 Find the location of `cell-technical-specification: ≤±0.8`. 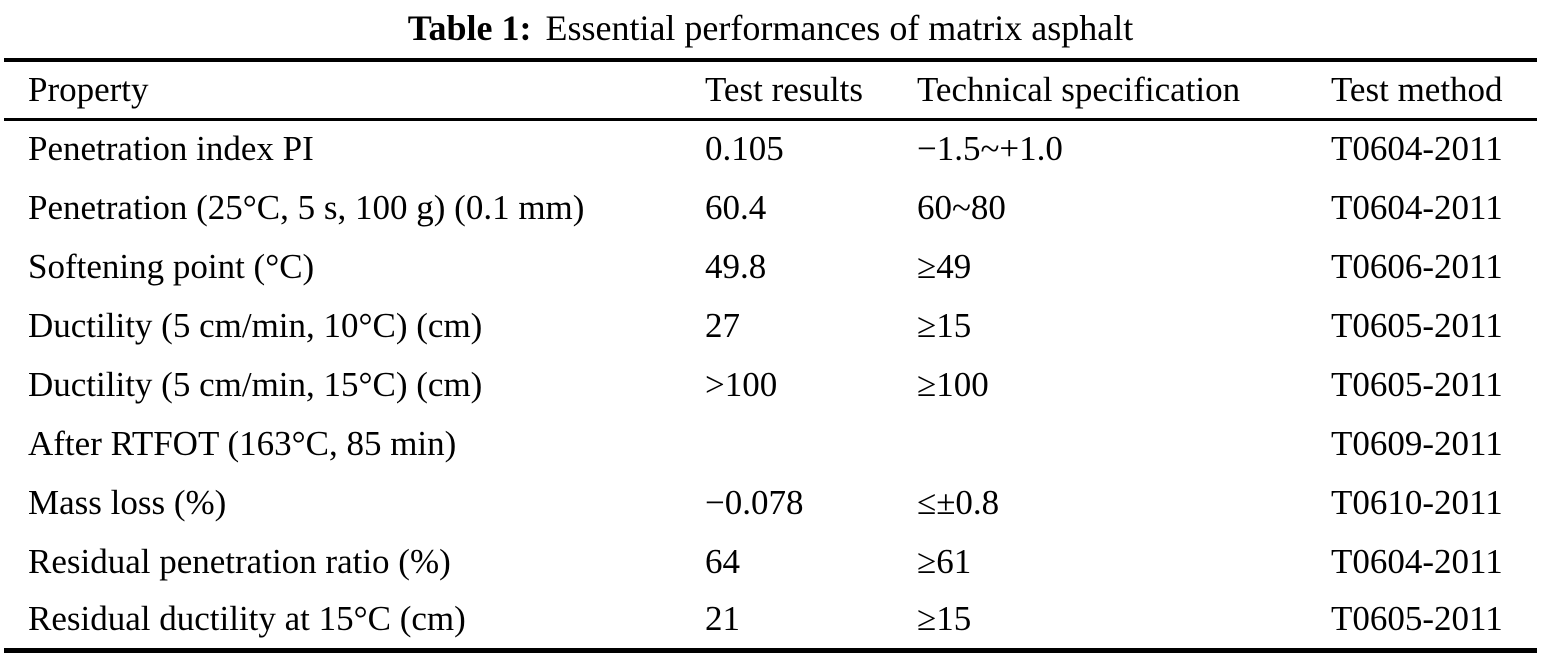

cell-technical-specification: ≤±0.8 is located at coordinates (958, 502).